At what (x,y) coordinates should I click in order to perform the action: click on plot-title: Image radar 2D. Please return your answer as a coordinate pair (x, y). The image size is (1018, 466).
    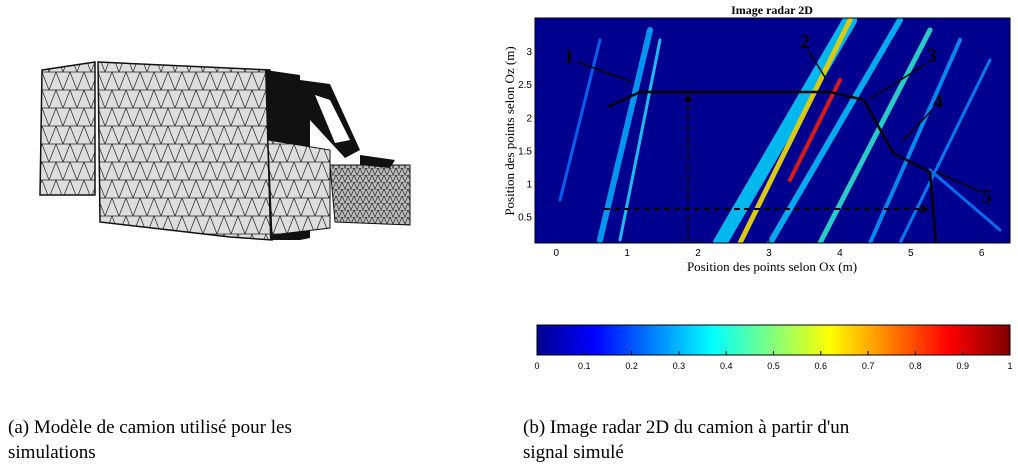
    Looking at the image, I should click on (772, 10).